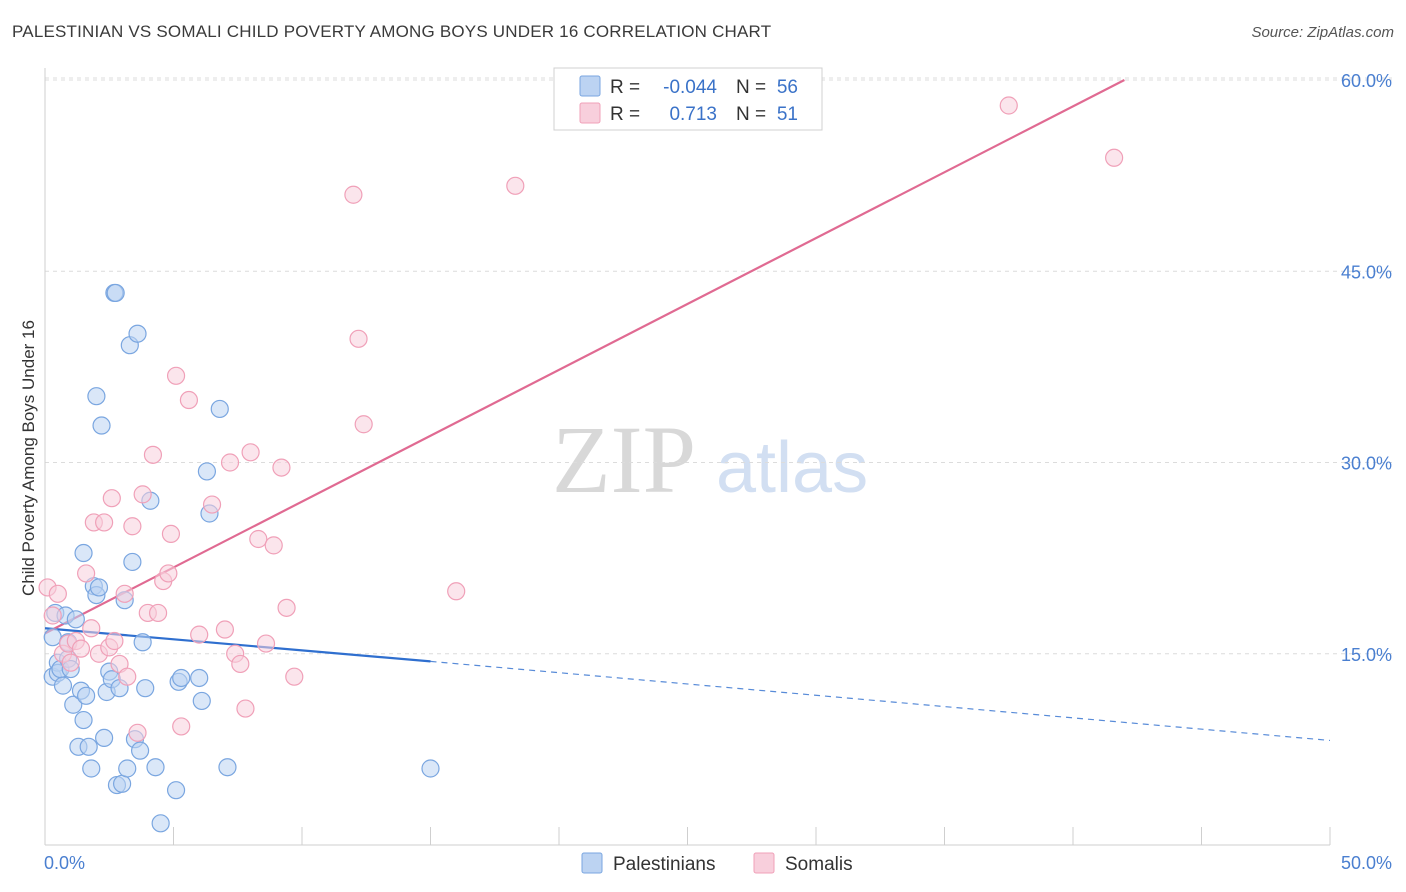  I want to click on watermark-atlas: atlas, so click(792, 468).